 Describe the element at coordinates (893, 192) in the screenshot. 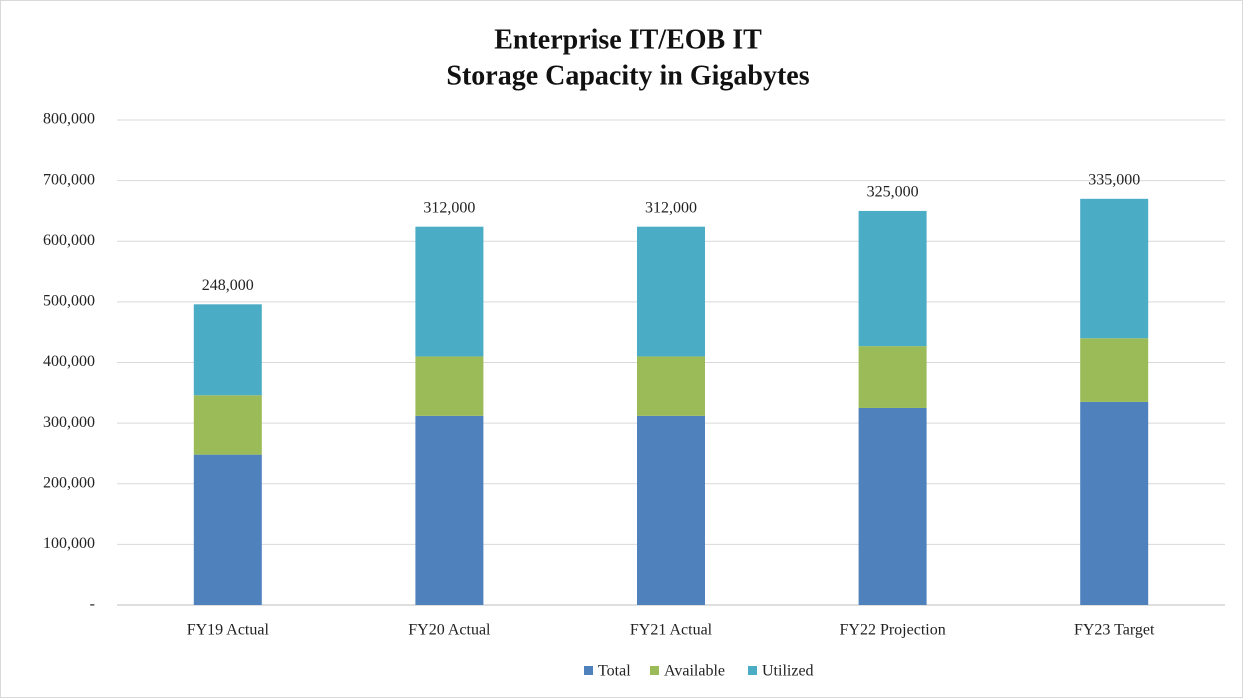

I see `data-label: 325,000` at that location.